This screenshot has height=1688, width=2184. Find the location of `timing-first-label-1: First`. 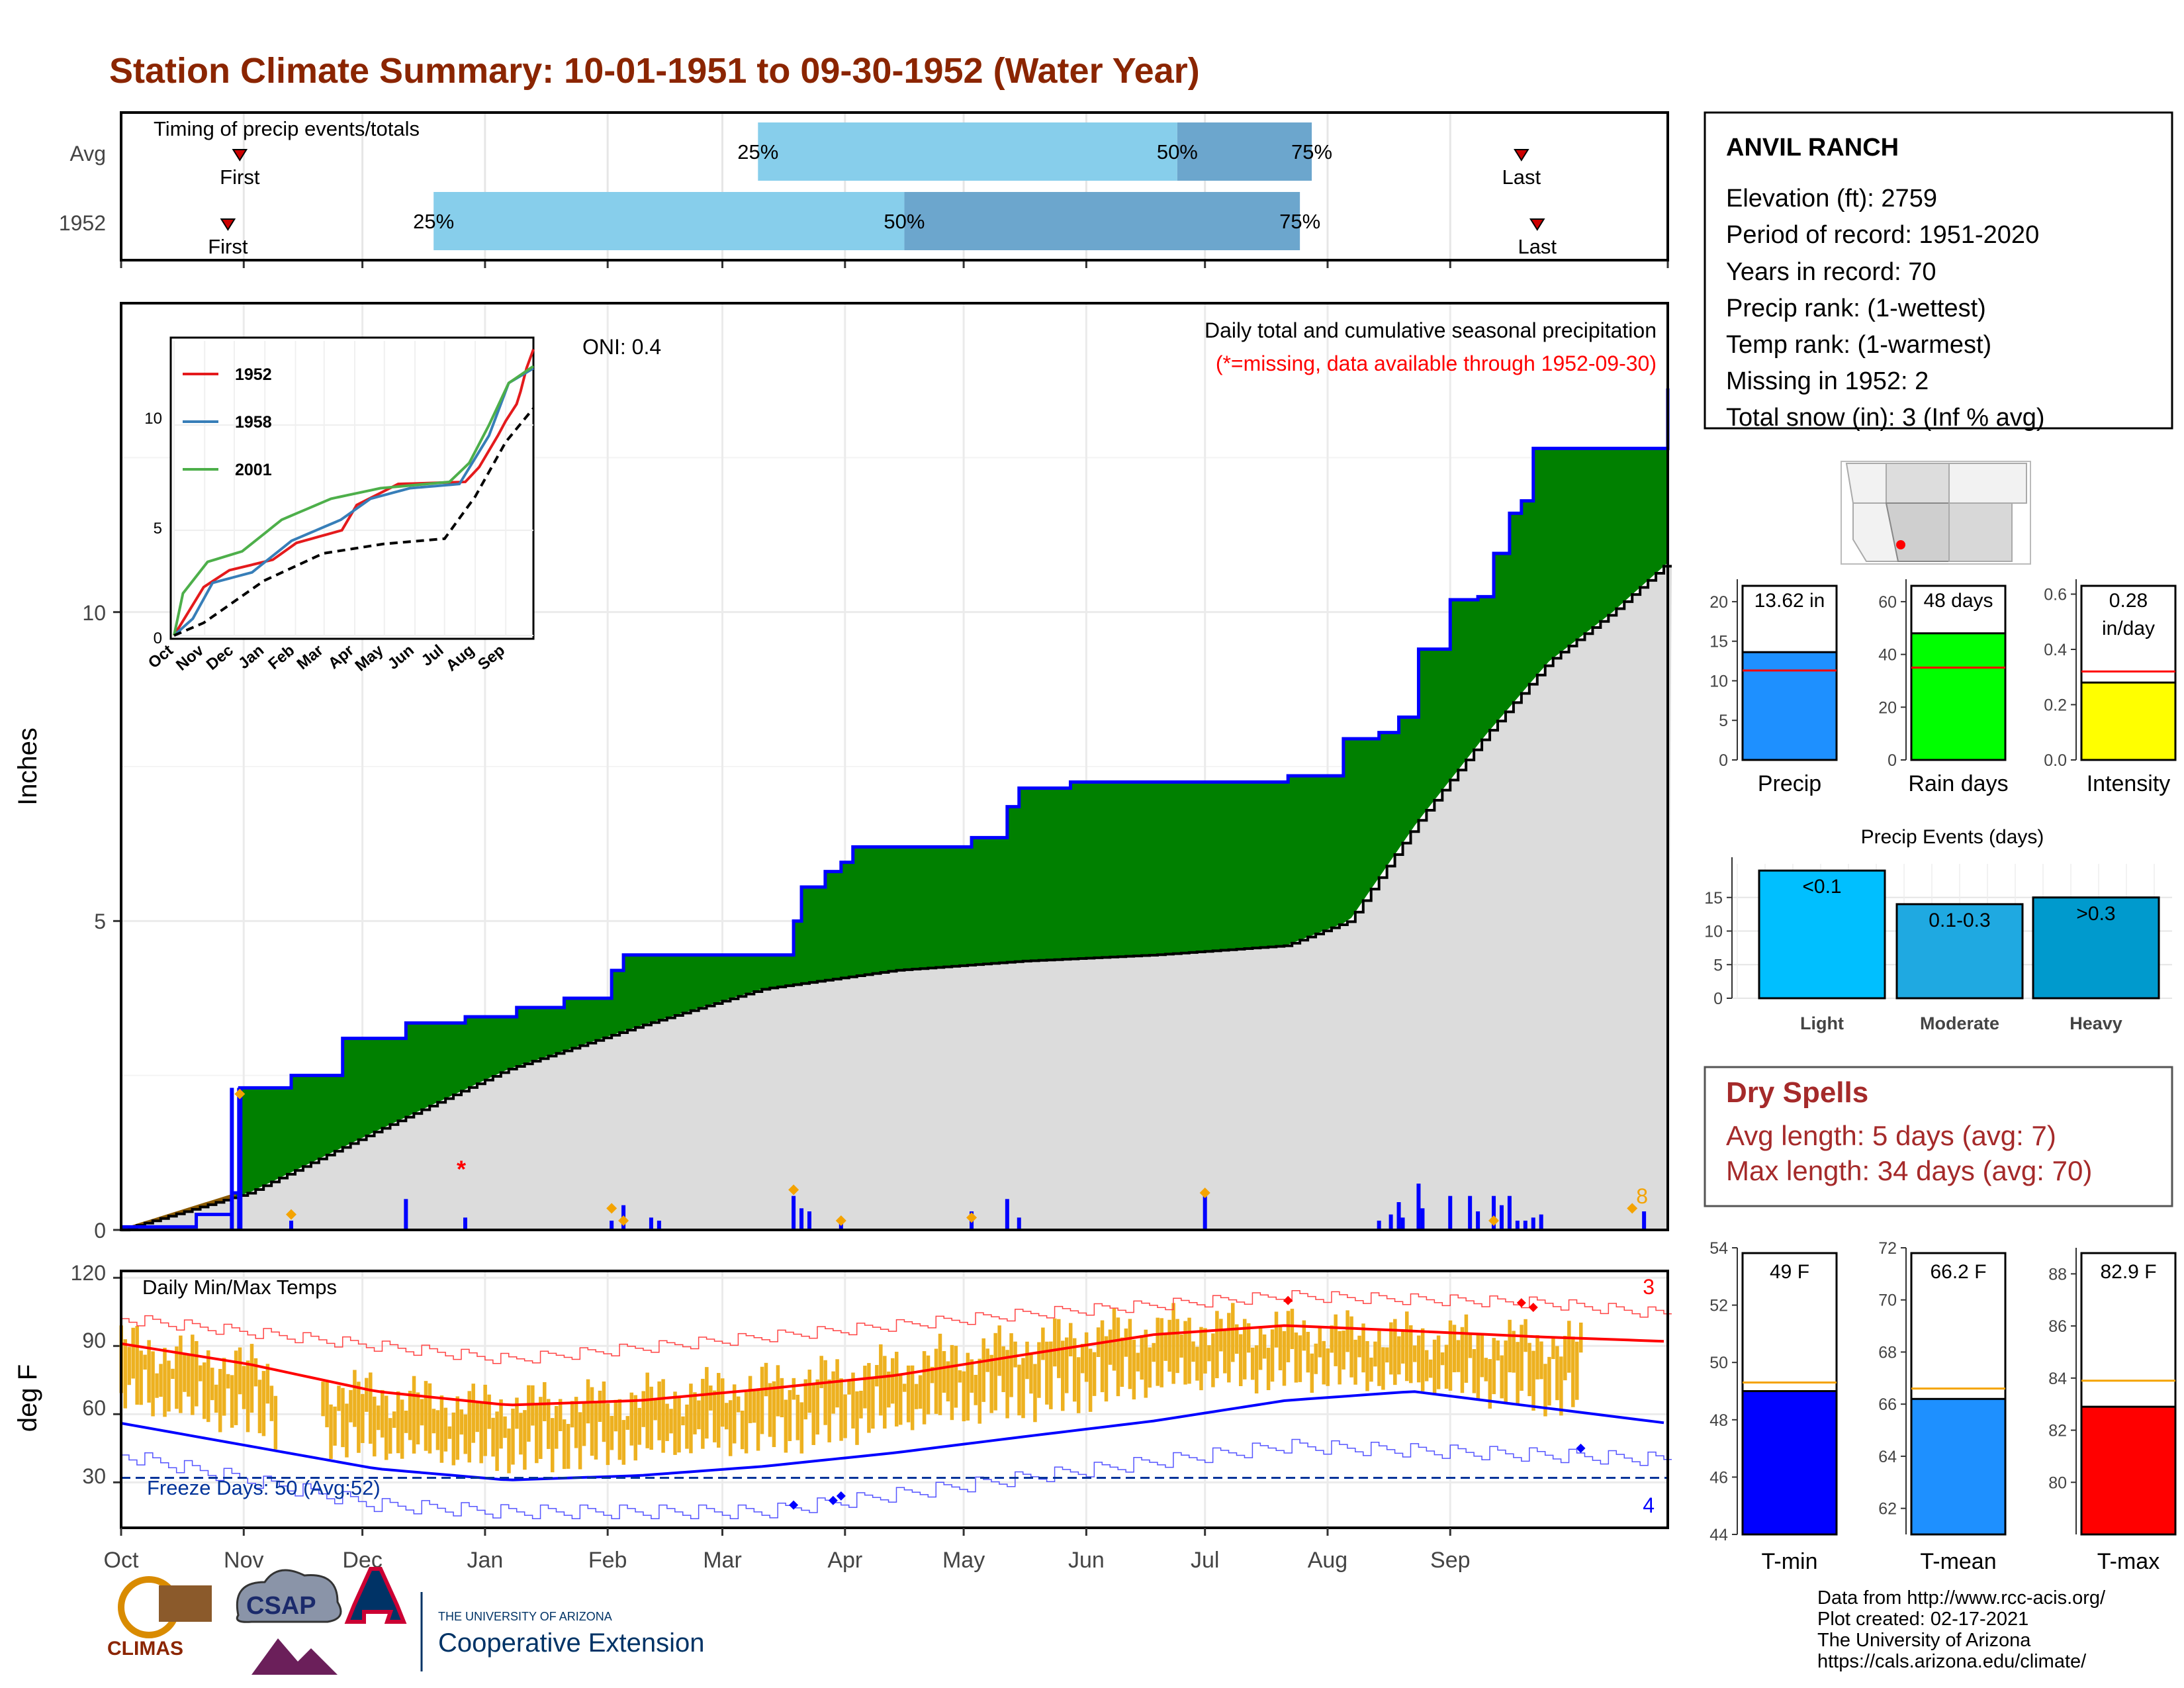

timing-first-label-1: First is located at coordinates (228, 246).